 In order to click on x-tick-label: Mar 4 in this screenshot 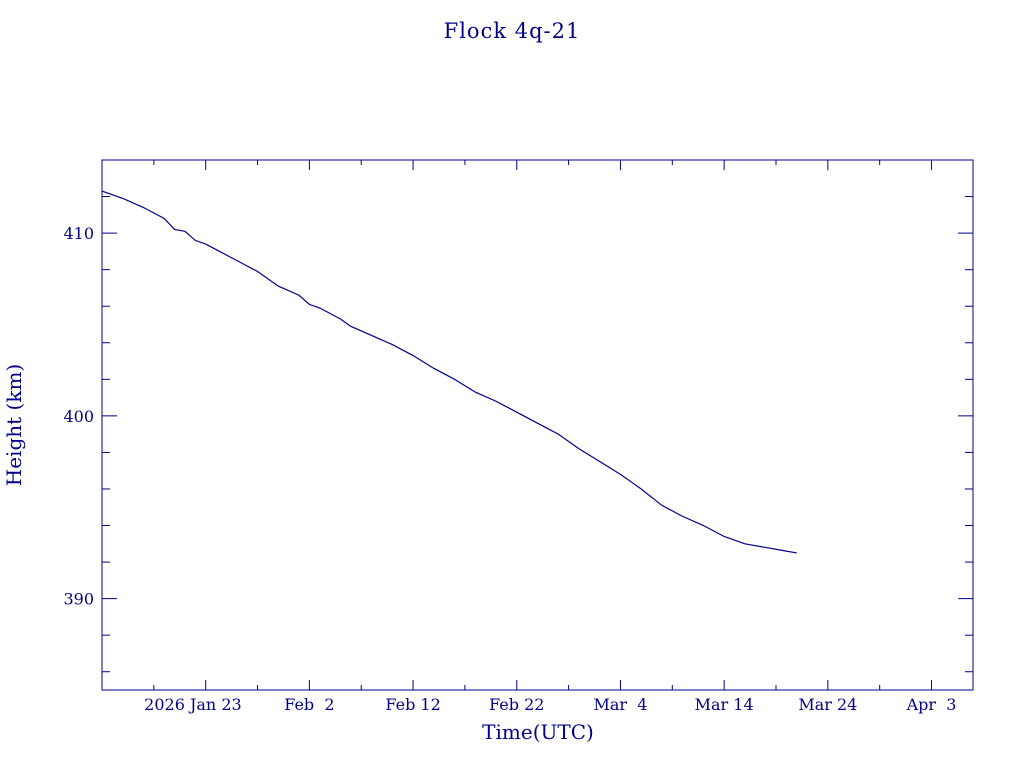, I will do `click(620, 704)`.